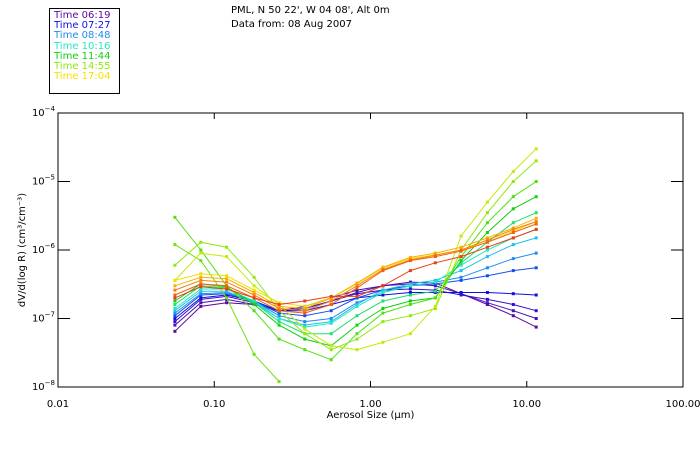  What do you see at coordinates (82, 26) in the screenshot?
I see `legend-item: Time 07:27` at bounding box center [82, 26].